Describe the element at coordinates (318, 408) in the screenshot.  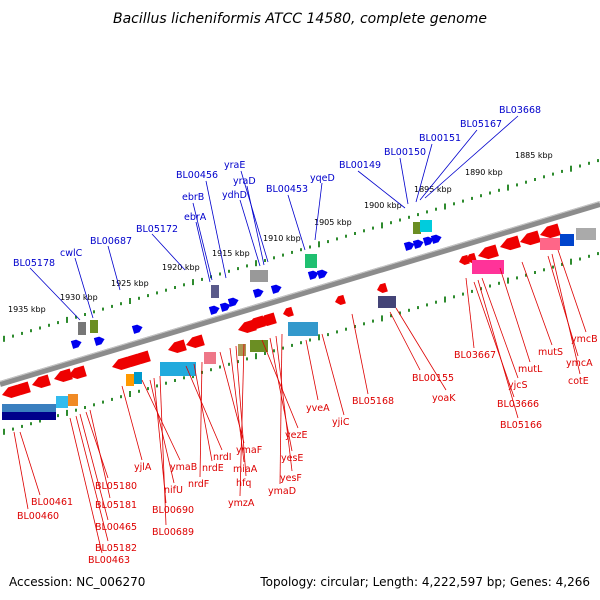
I see `gene-label-reverse: yveA` at that location.